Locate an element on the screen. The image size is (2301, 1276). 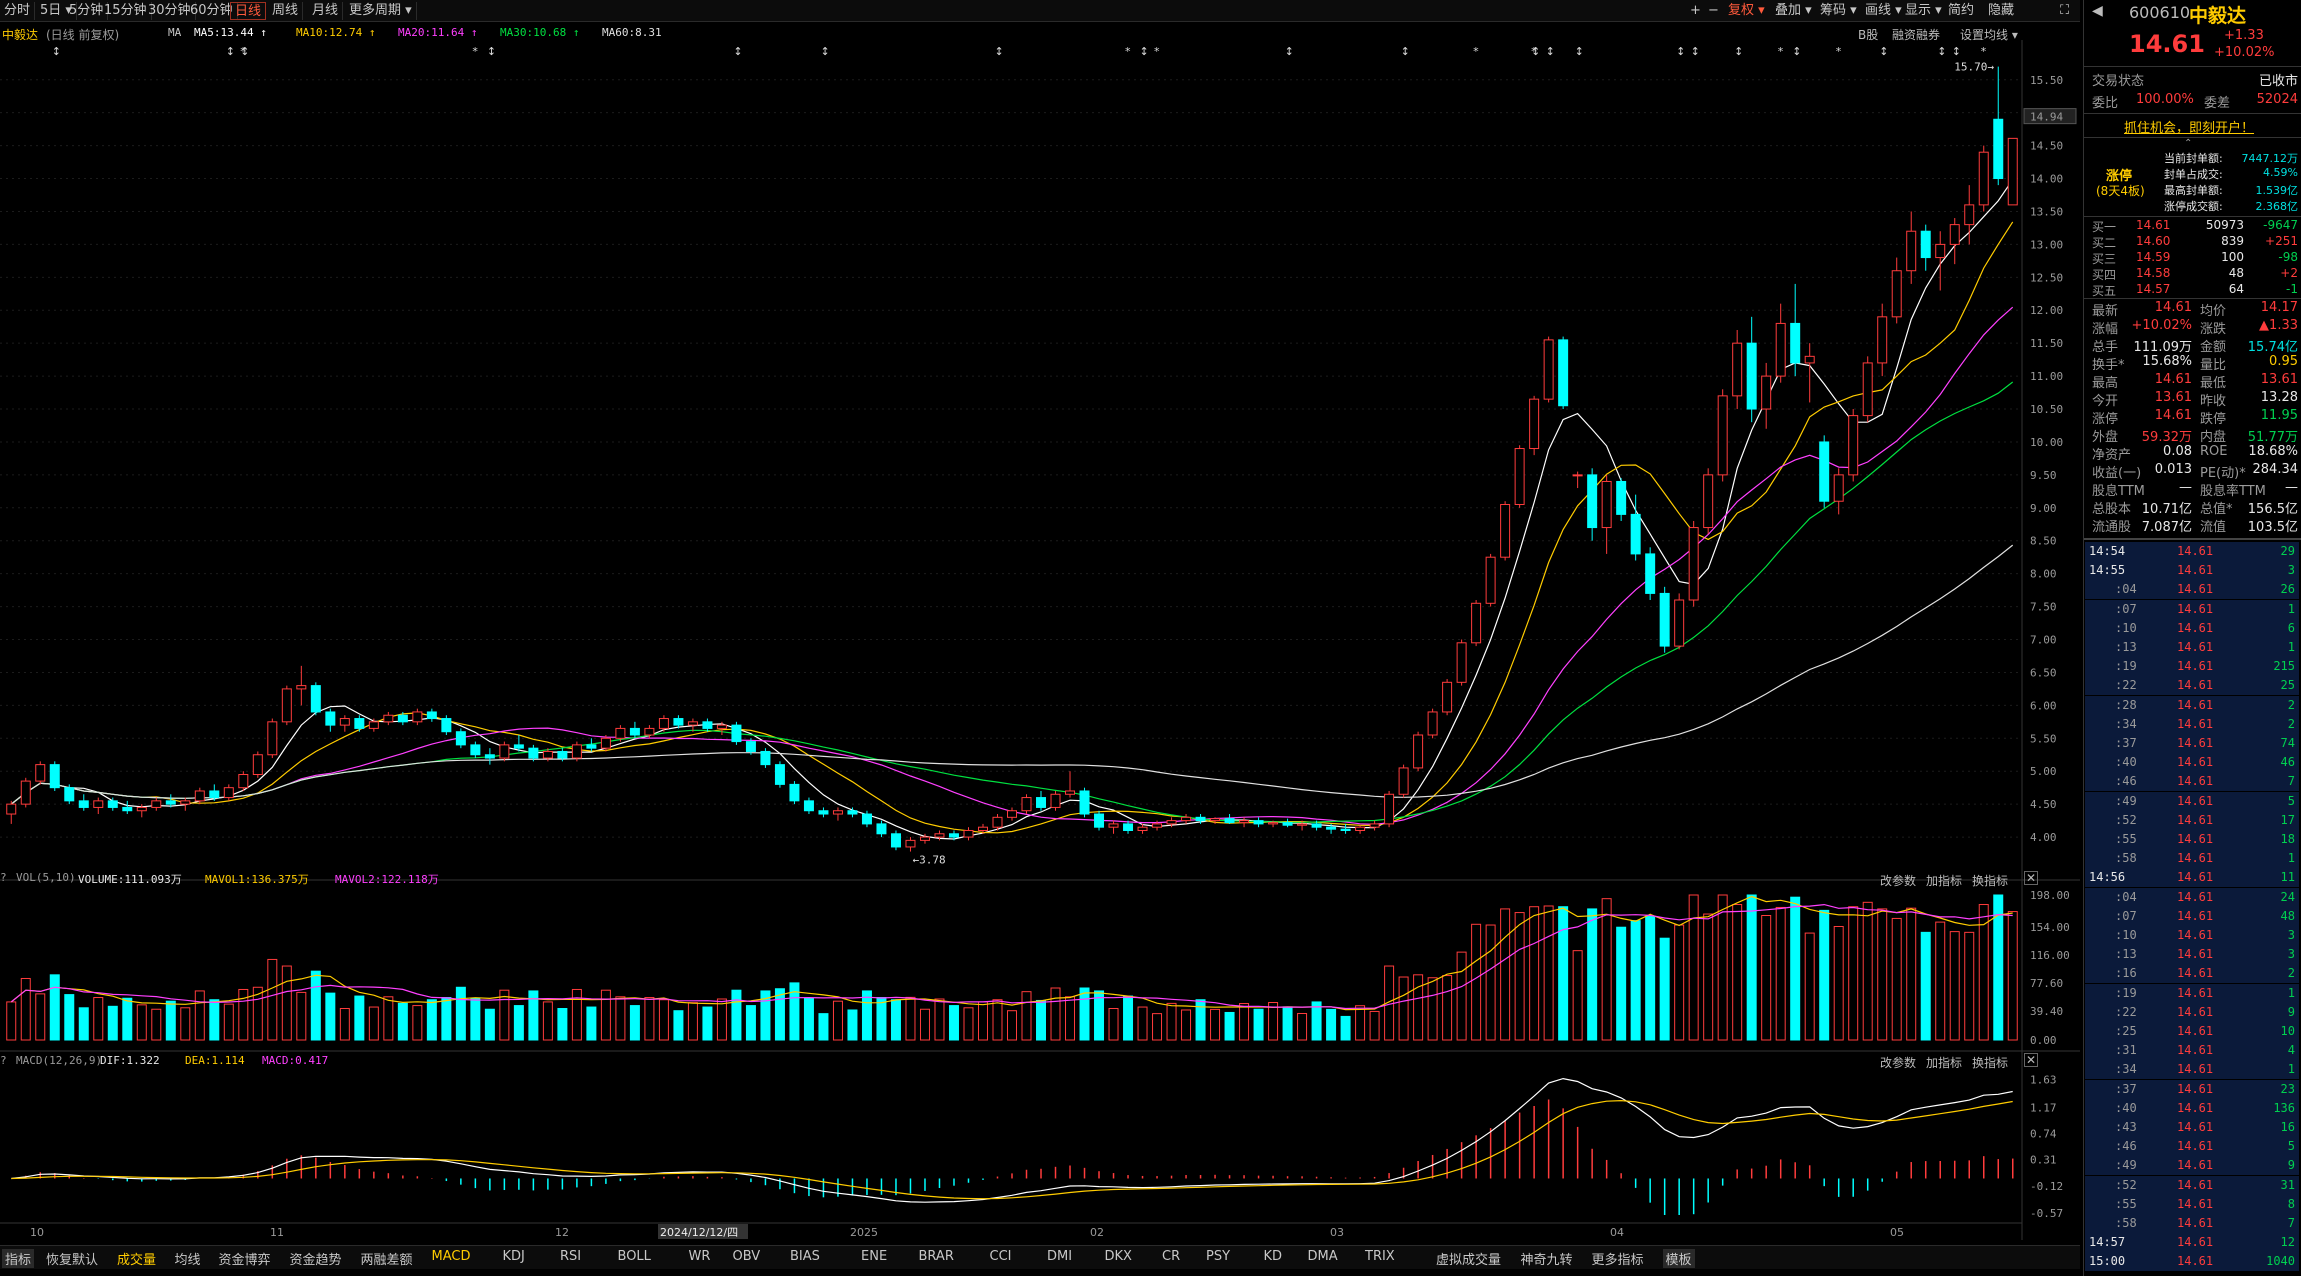
indicator-tab-20: PSY is located at coordinates (1218, 1256).